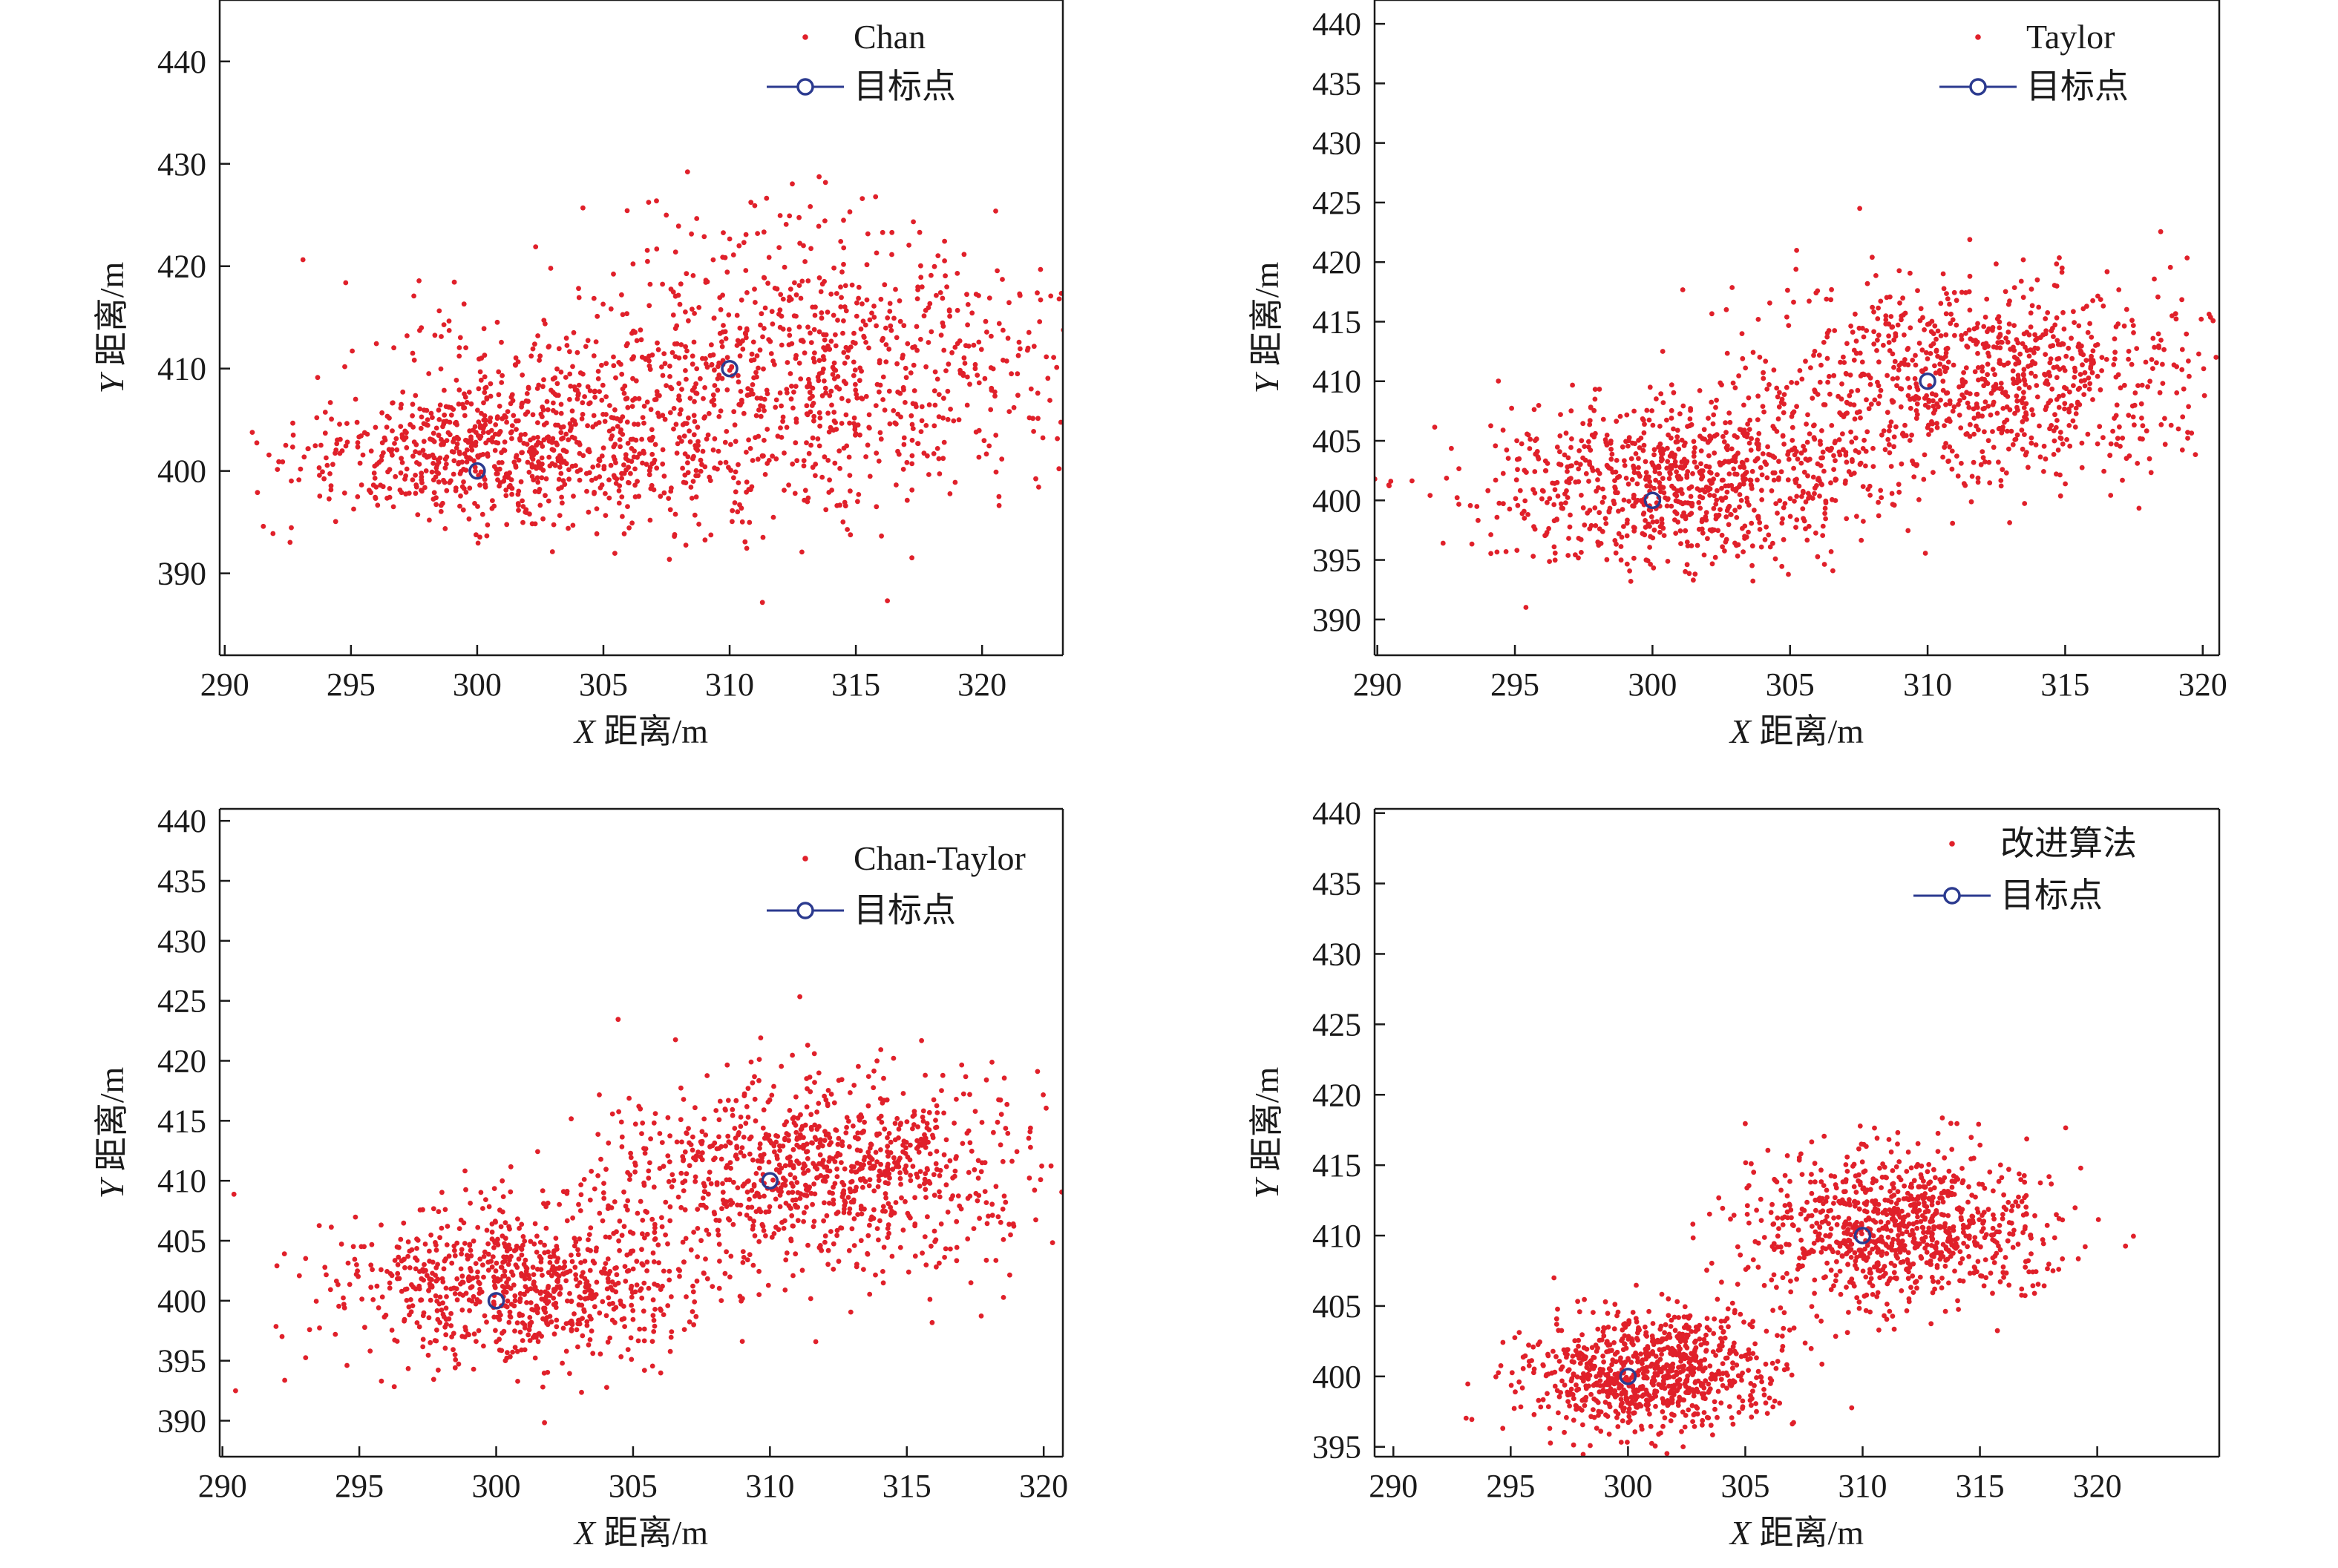 This screenshot has width=2338, height=1568. Describe the element at coordinates (1336, 24) in the screenshot. I see `y-tick-label: 440` at that location.